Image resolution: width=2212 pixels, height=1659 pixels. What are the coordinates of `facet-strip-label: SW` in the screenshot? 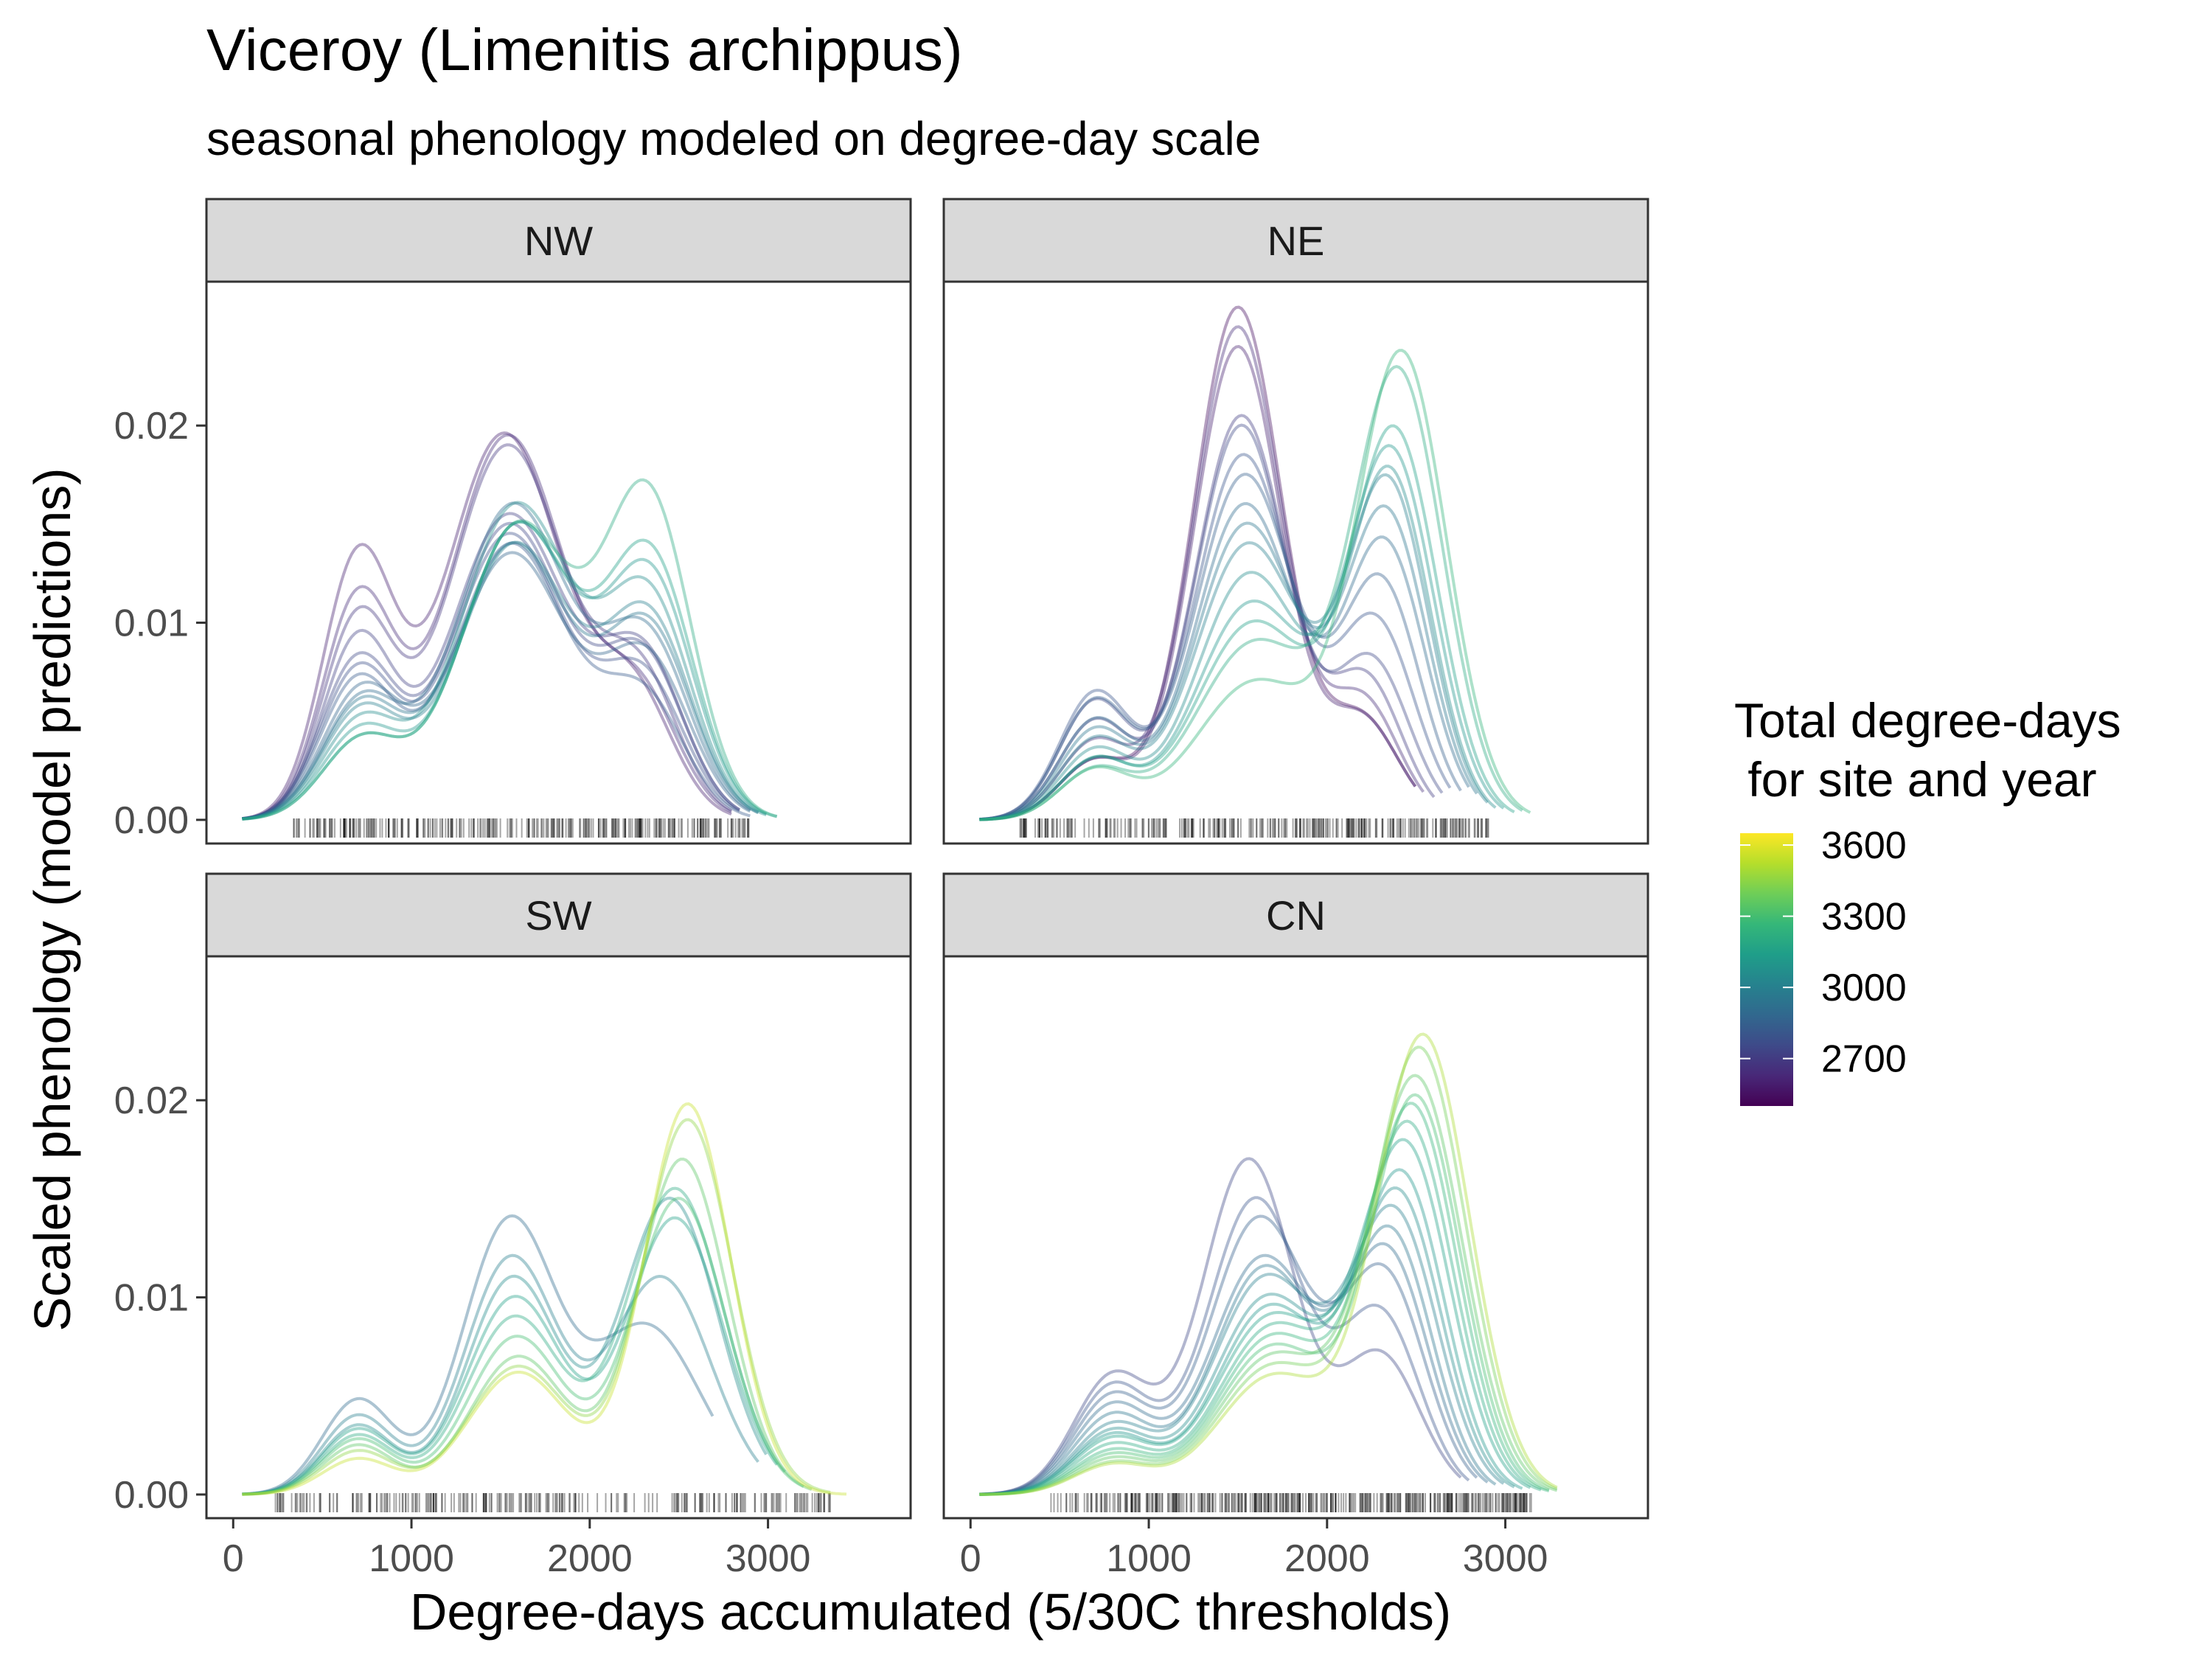 It's located at (558, 915).